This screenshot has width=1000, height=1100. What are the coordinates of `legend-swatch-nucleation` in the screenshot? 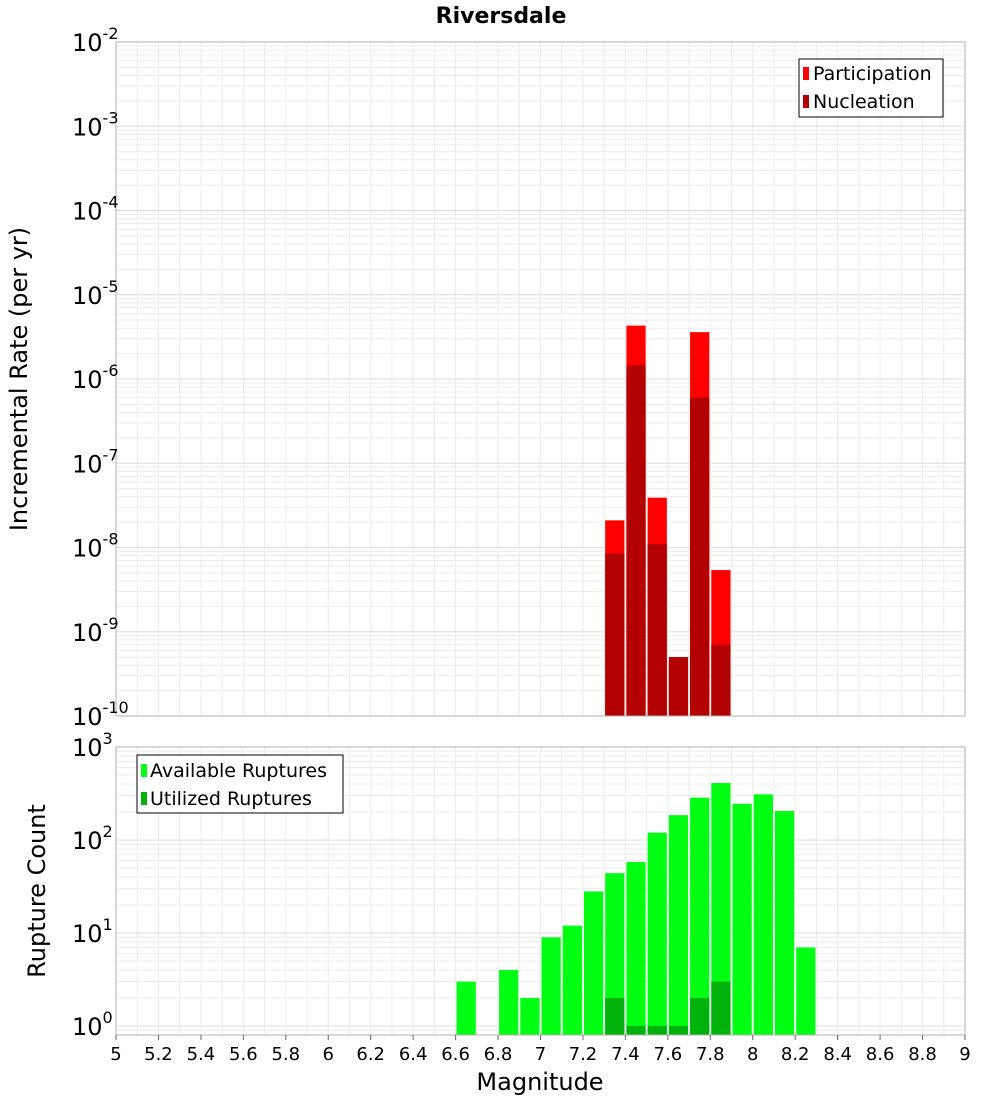 It's located at (806, 101).